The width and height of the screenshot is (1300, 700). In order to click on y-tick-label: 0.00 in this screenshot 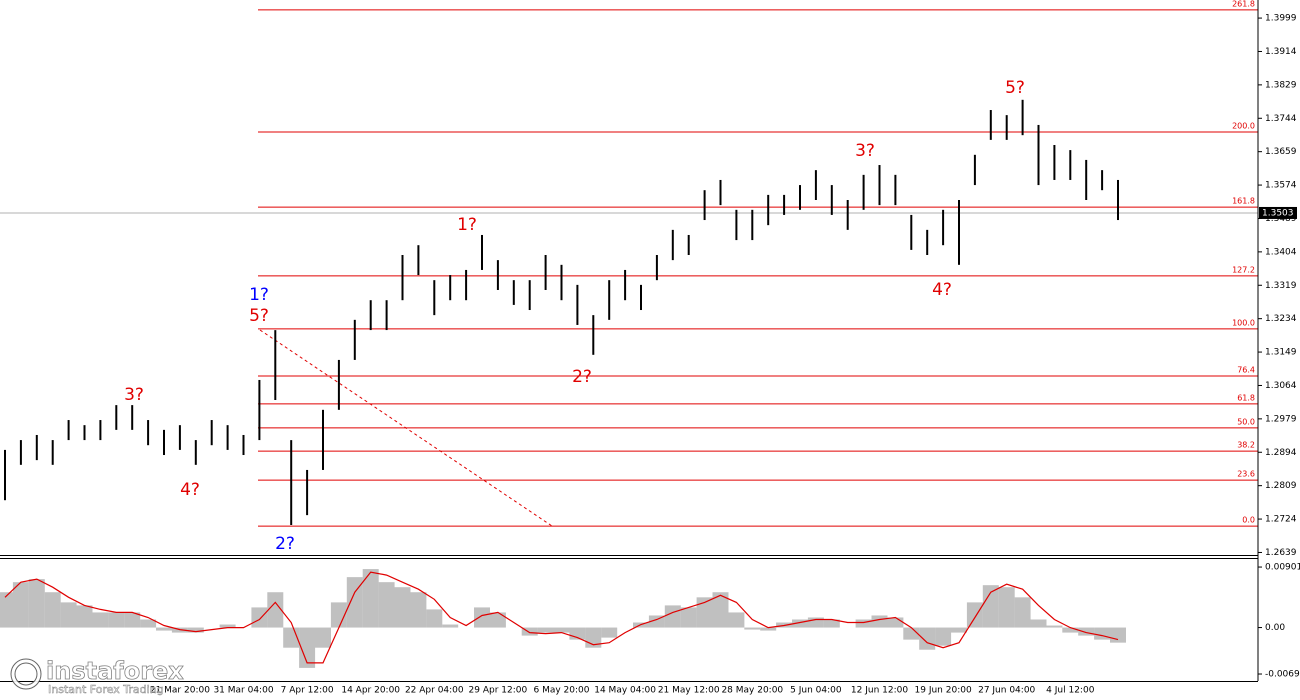, I will do `click(1275, 628)`.